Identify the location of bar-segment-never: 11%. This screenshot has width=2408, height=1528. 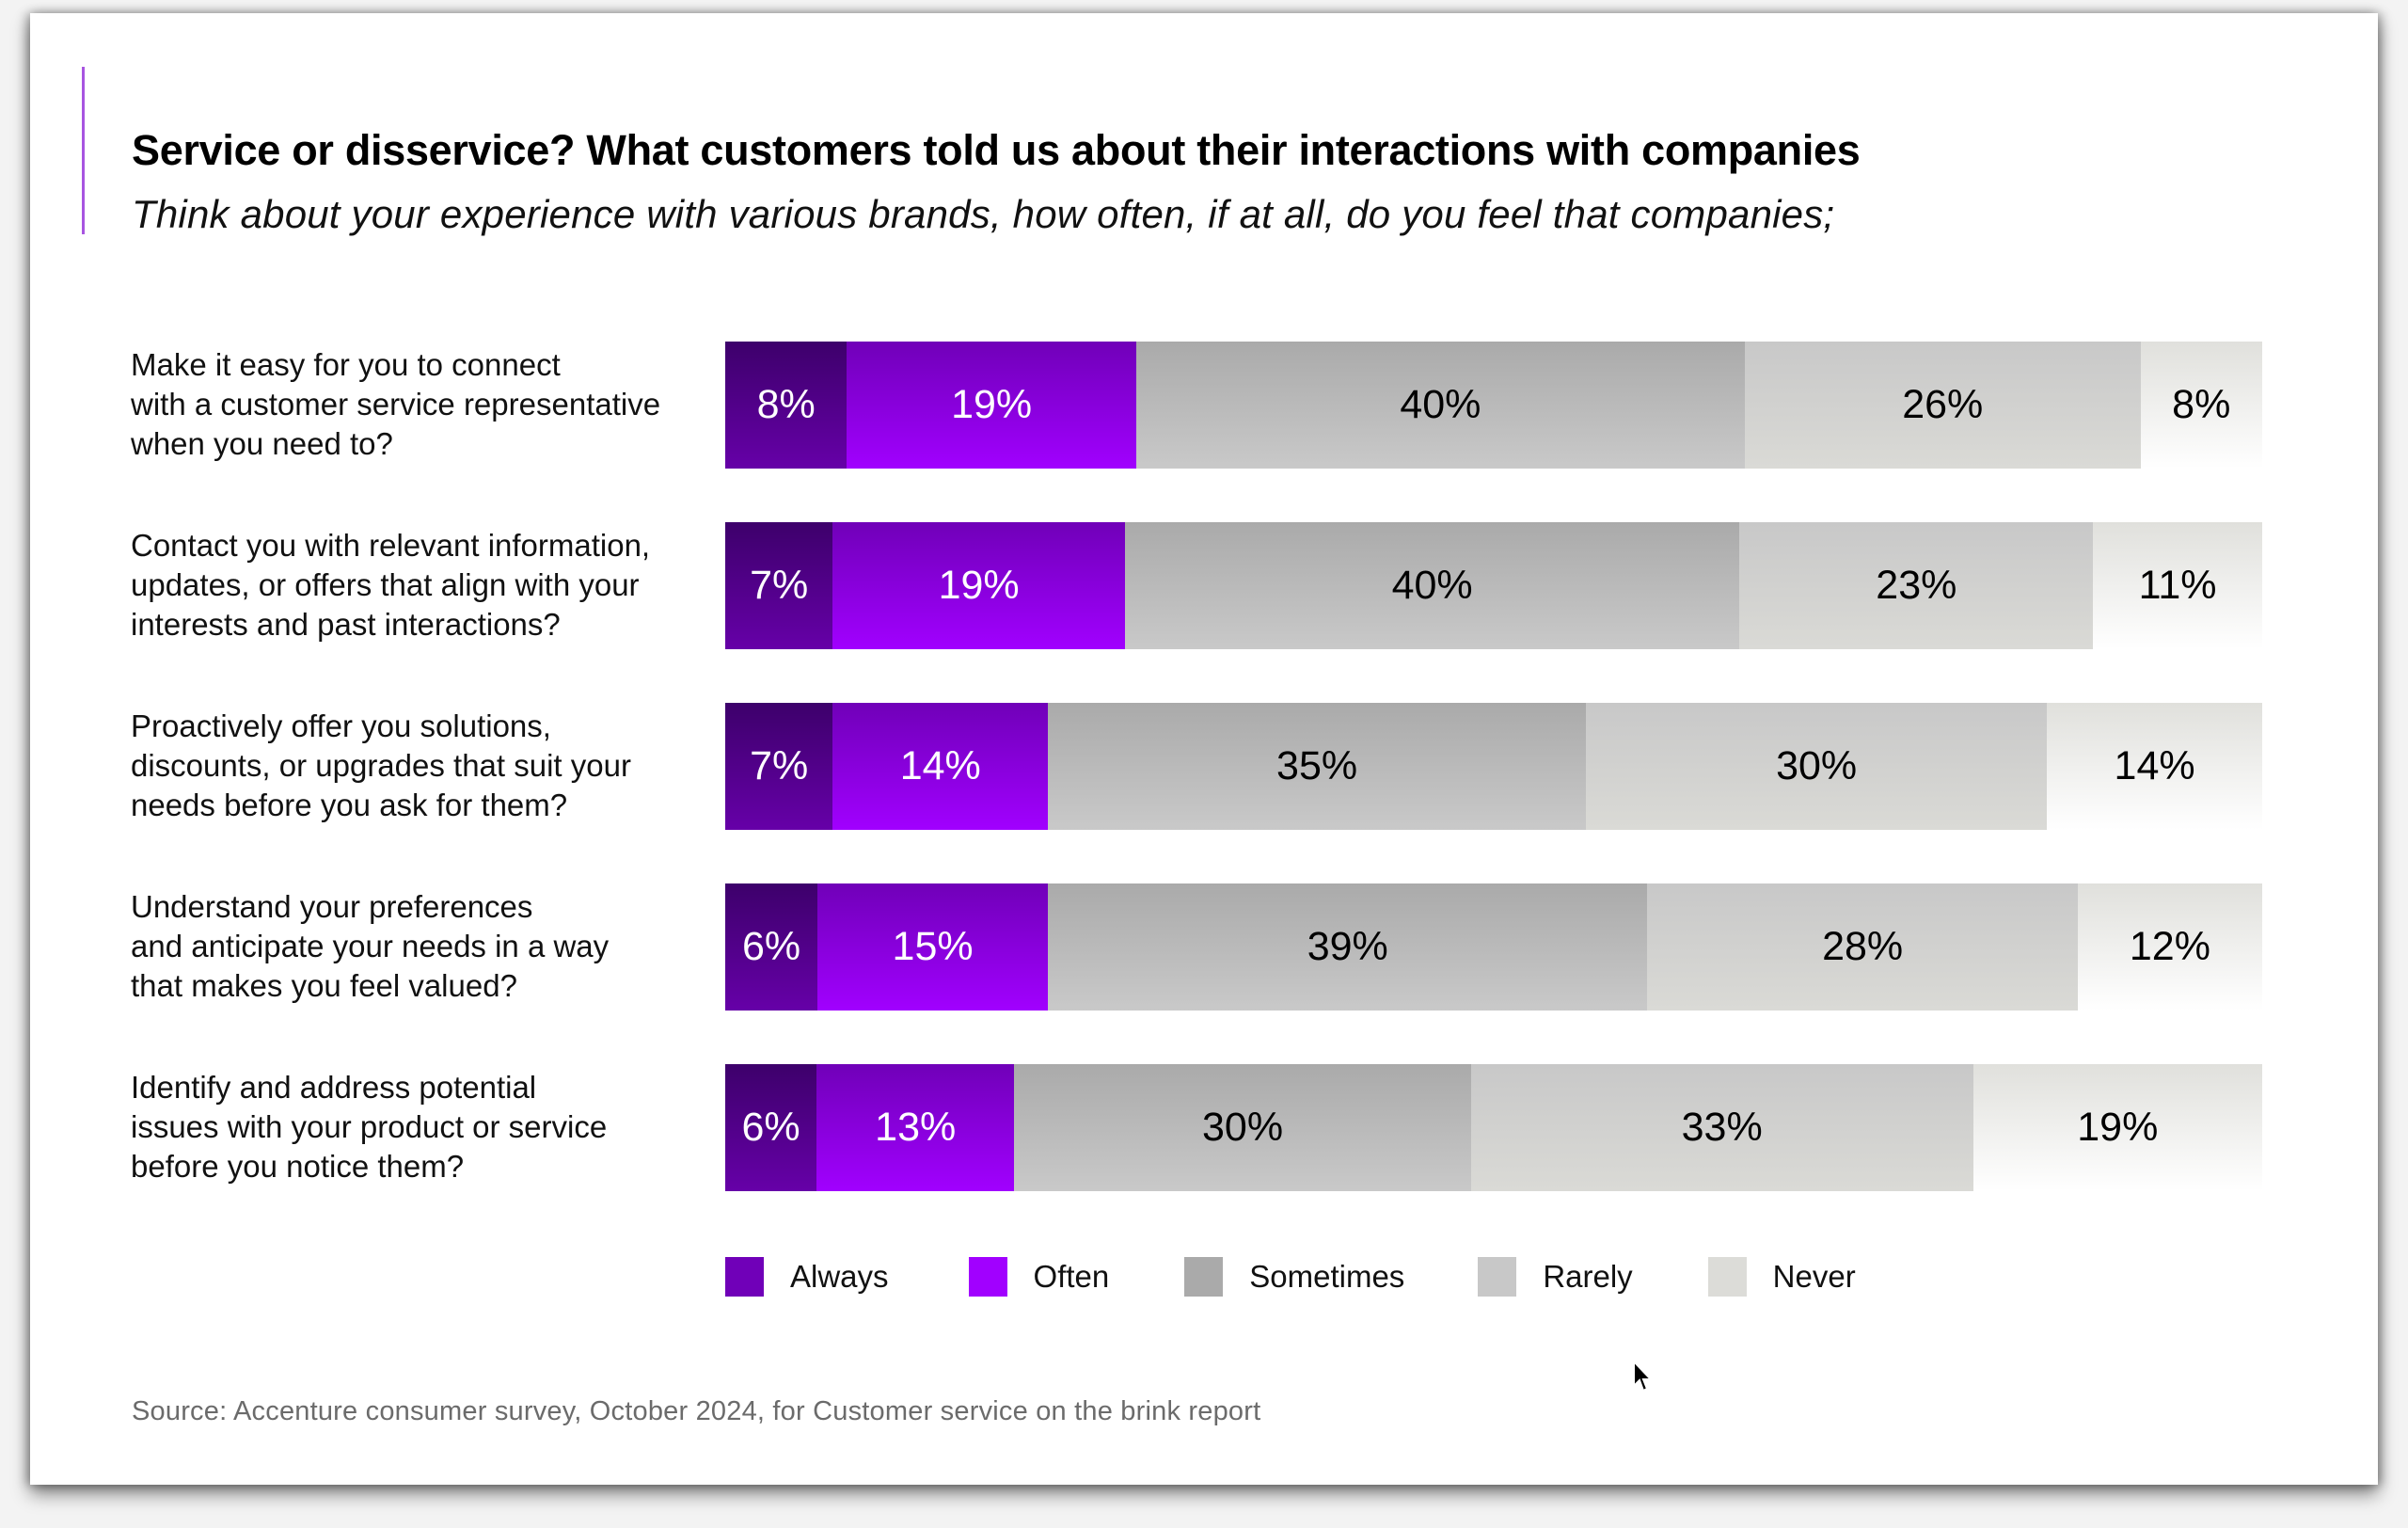
(2178, 585).